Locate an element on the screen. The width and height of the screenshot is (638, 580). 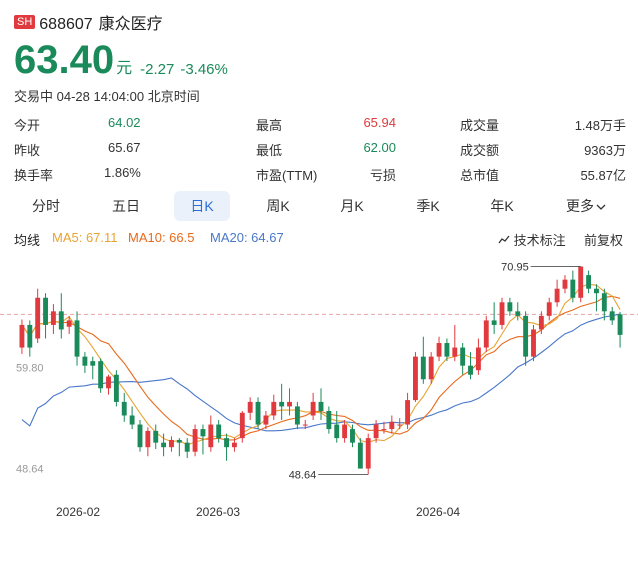
y-tick-label: 48.64 is located at coordinates (30, 470).